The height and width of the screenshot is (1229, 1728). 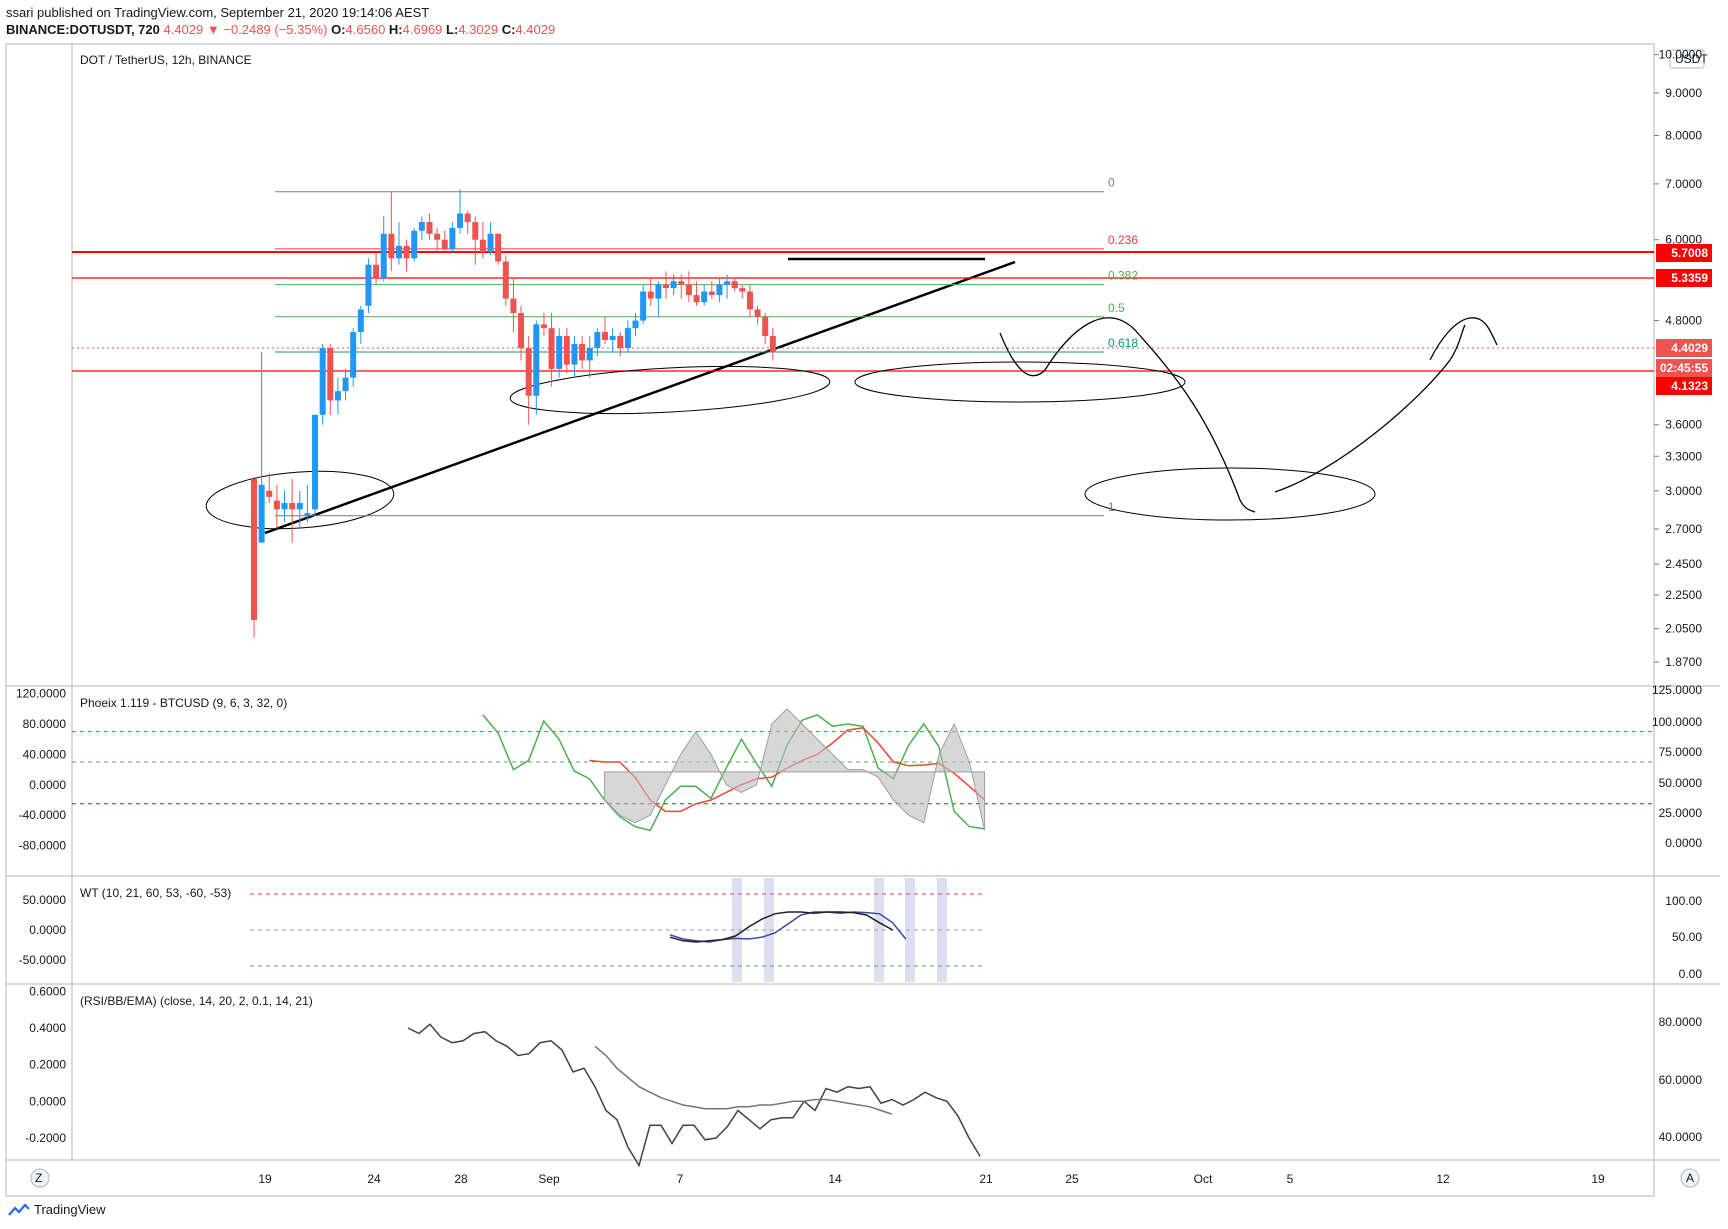 I want to click on footer-brand: TradingView, so click(x=70, y=1209).